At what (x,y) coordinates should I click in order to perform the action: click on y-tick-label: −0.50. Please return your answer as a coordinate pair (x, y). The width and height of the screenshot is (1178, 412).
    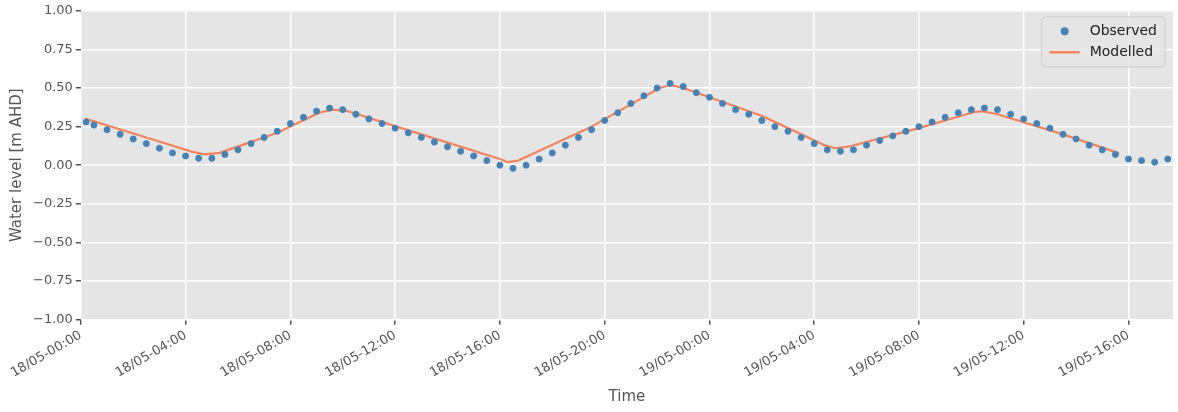
    Looking at the image, I should click on (52, 241).